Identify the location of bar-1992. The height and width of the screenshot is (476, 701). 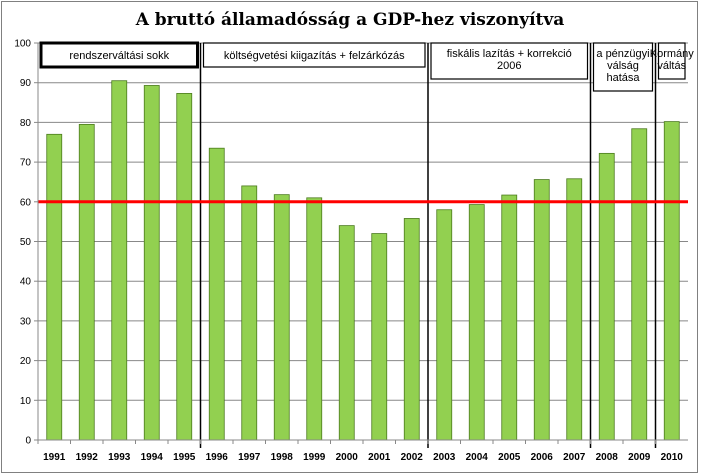
(86, 282).